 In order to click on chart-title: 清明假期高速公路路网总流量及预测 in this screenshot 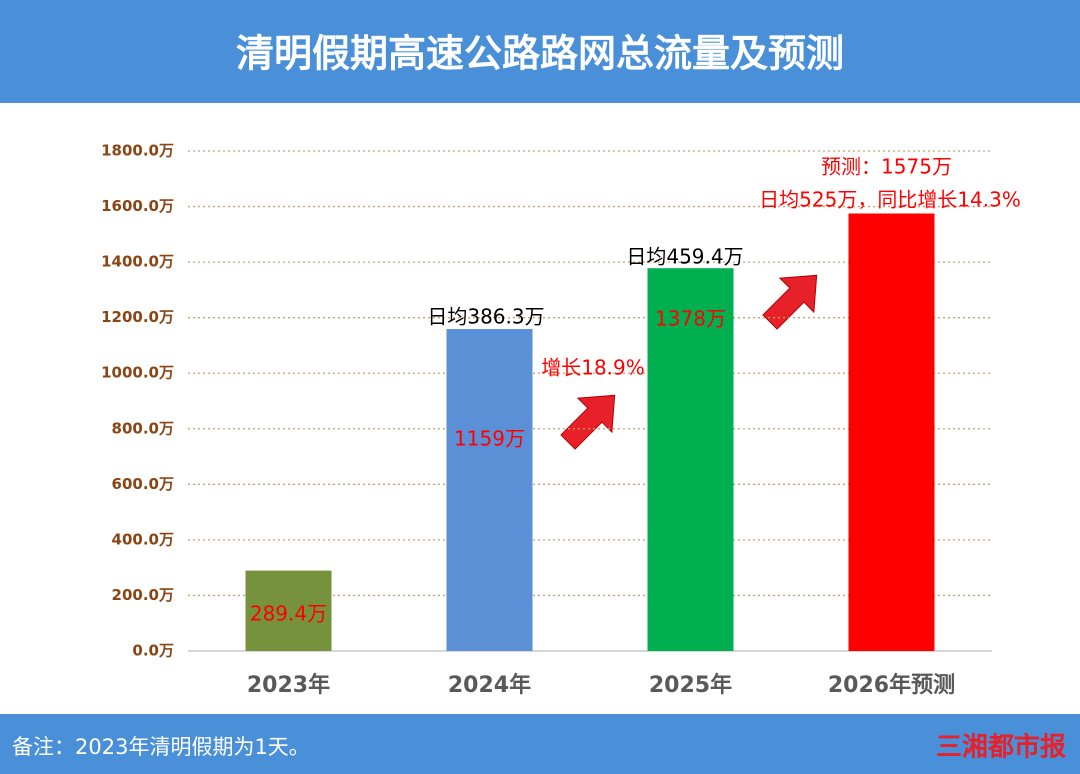, I will do `click(540, 54)`.